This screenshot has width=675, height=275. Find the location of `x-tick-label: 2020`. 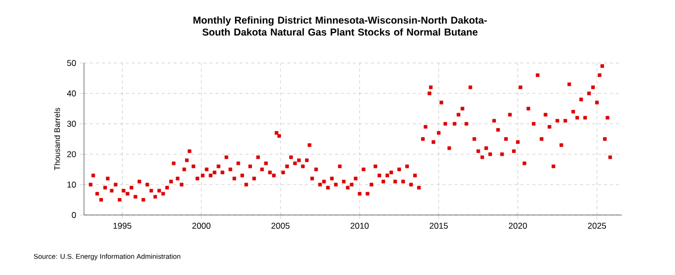

x-tick-label: 2020 is located at coordinates (517, 225).